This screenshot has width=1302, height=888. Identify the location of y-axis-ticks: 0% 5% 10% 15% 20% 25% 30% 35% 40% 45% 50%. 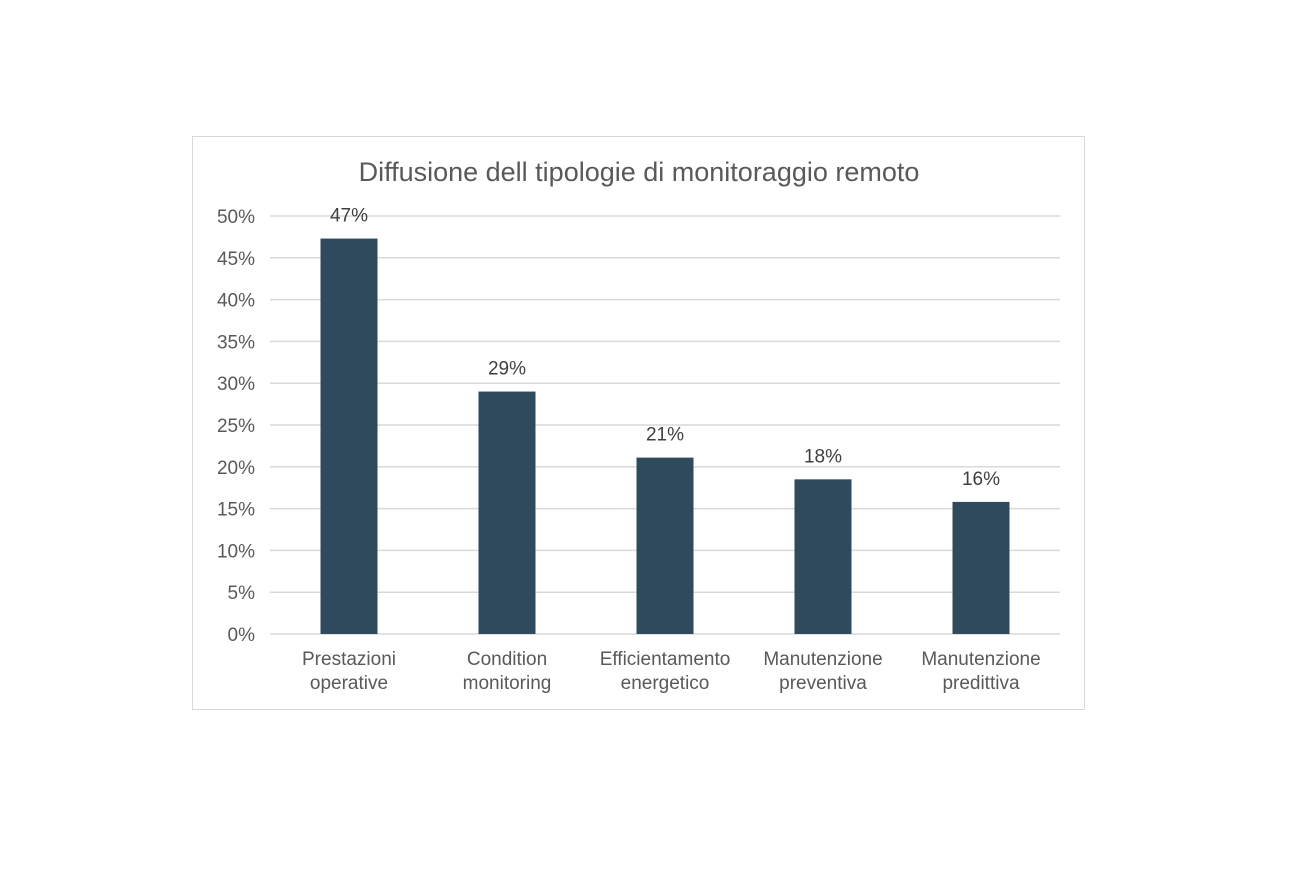
(236, 426).